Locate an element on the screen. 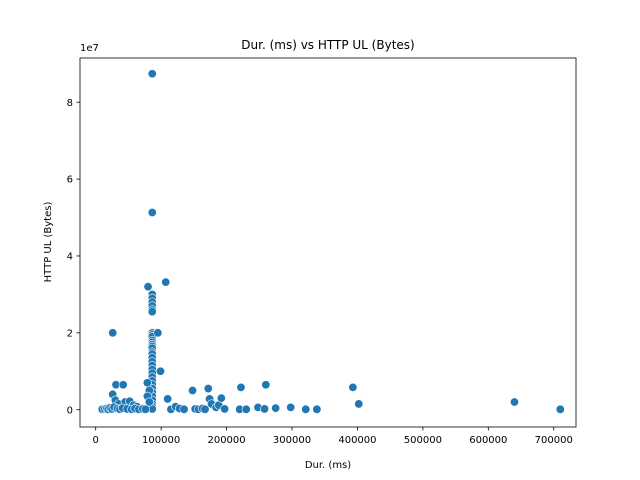 This screenshot has height=480, width=640. x-axis-label: Dur. (ms) is located at coordinates (328, 465).